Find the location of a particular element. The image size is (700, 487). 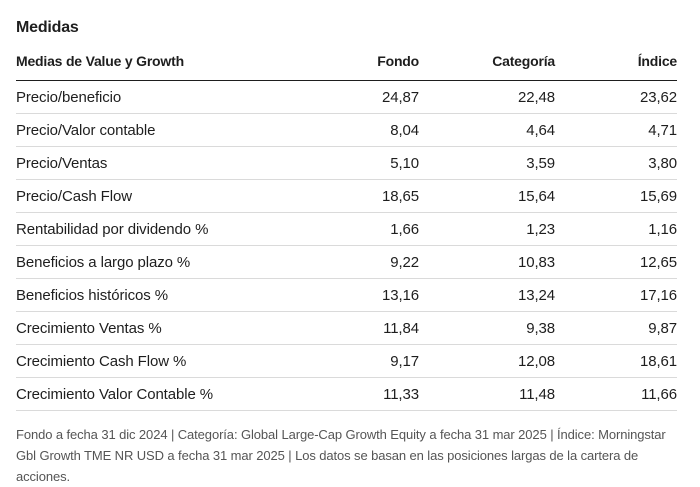

categoria-value: 10,83 is located at coordinates (487, 262).